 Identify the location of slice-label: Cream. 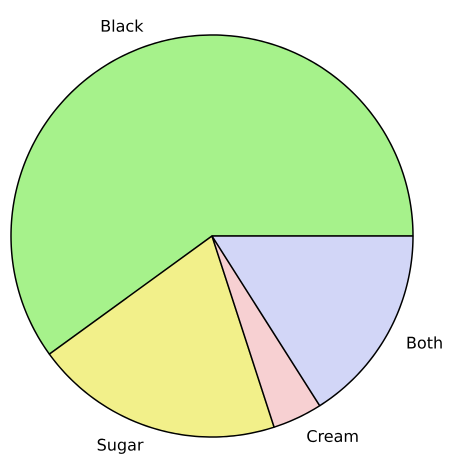
(332, 436).